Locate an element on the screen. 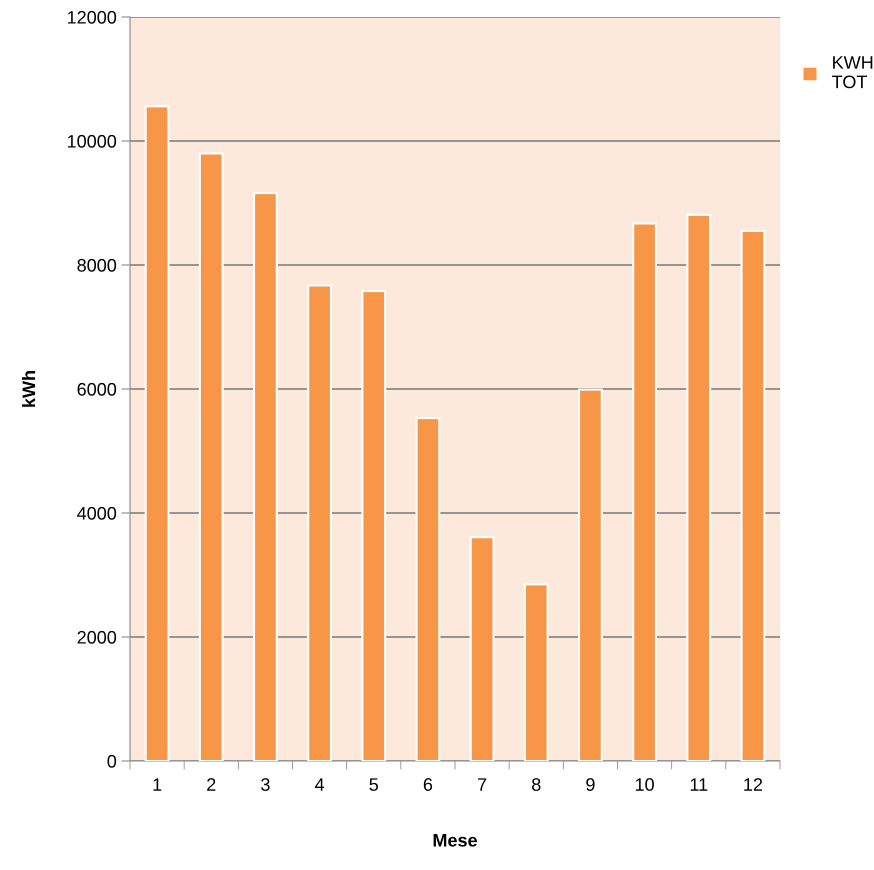 This screenshot has width=874, height=870. y-tick-label: 12000 is located at coordinates (92, 17).